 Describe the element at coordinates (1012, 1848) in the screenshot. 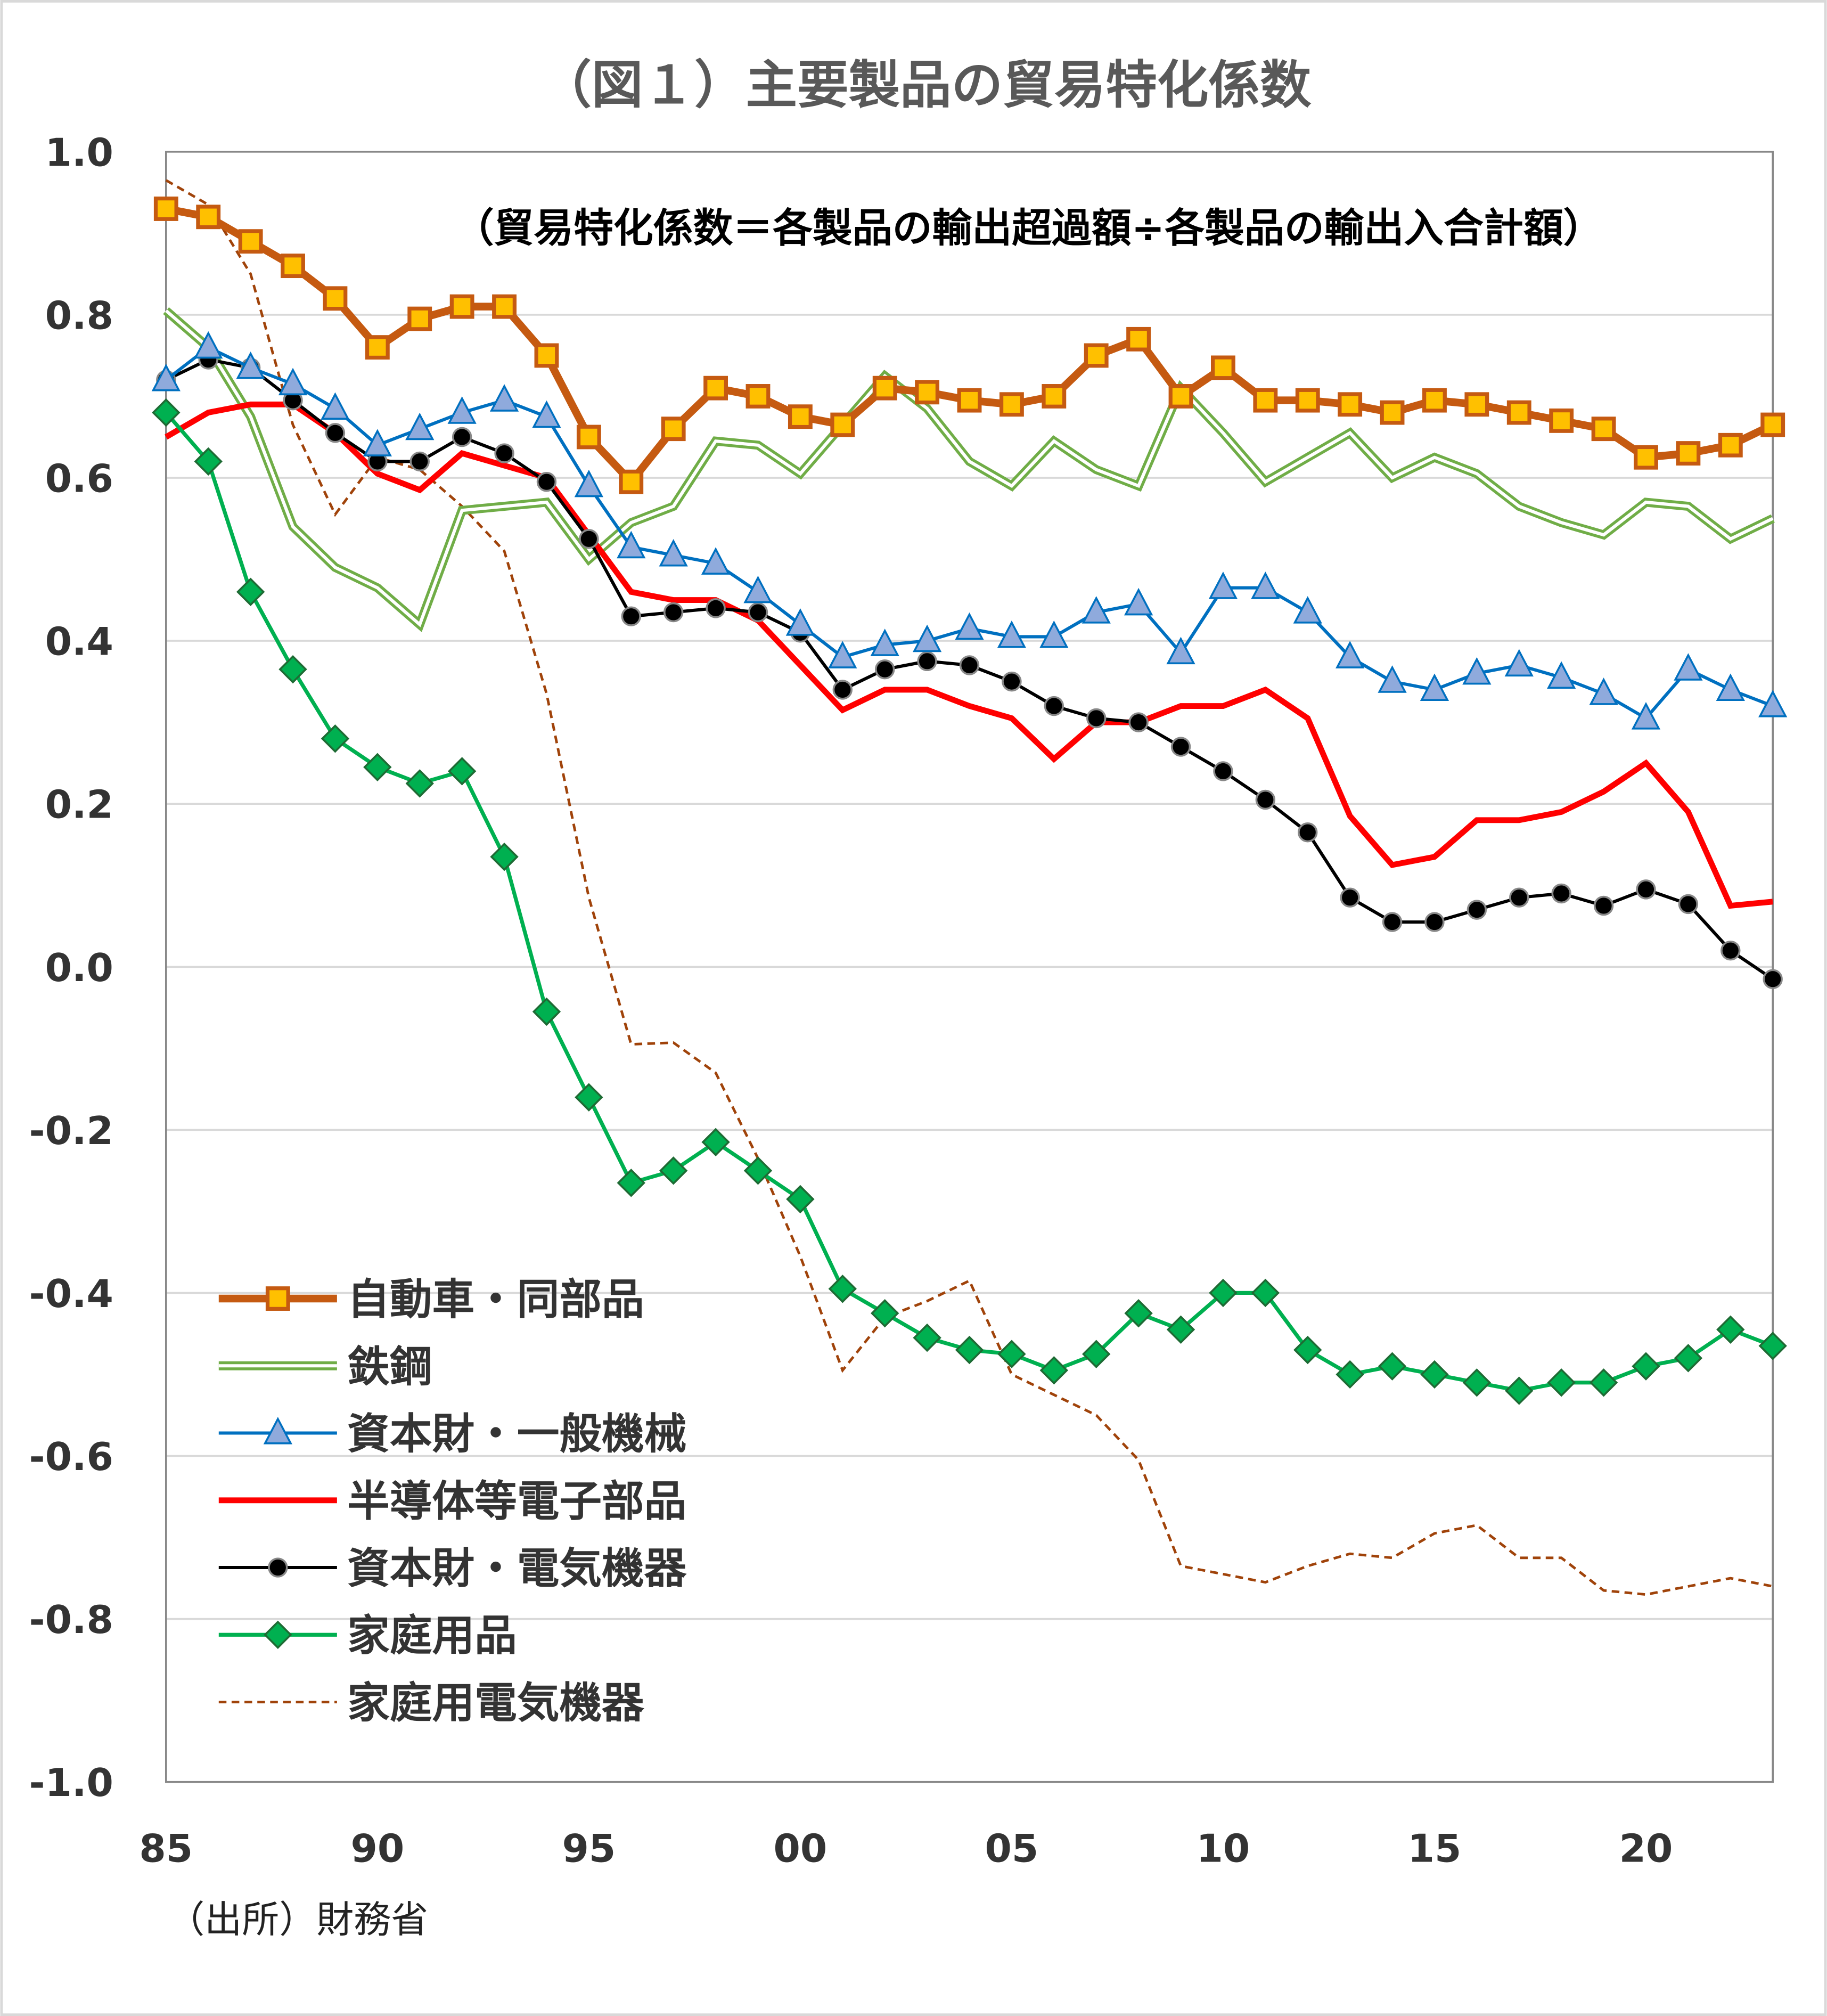

I see `x-tick-label: 05` at that location.